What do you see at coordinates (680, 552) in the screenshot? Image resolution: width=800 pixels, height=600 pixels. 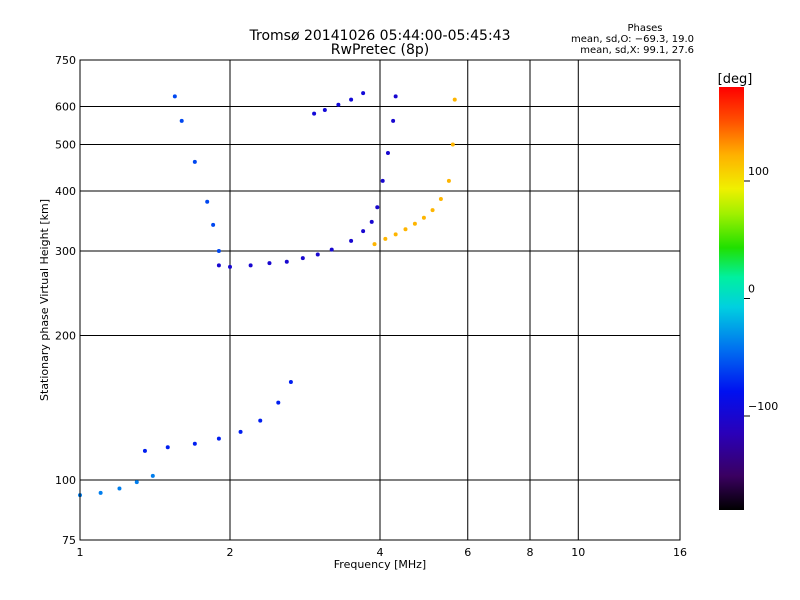 I see `x-tick-label: 16` at bounding box center [680, 552].